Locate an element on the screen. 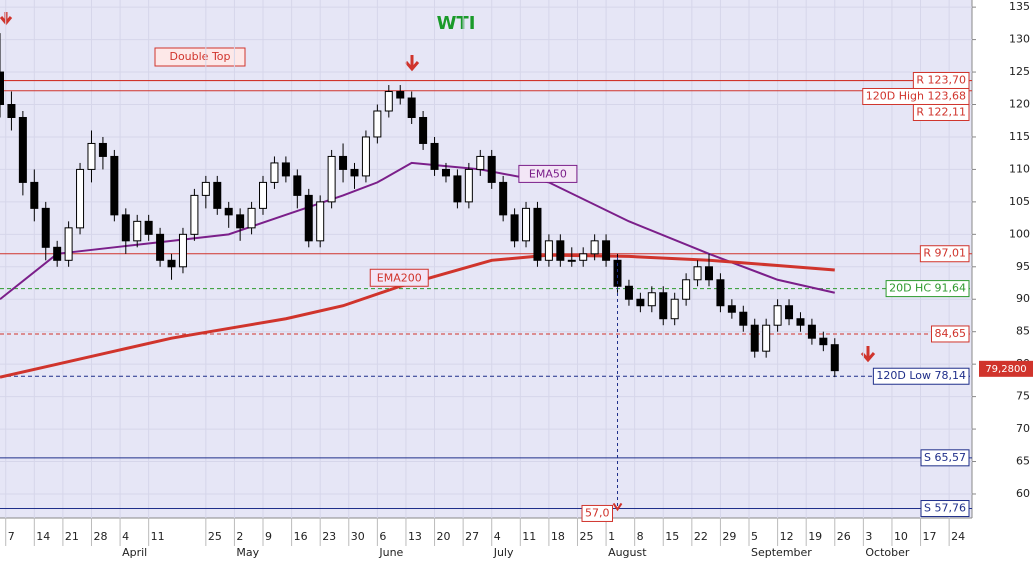 This screenshot has width=1035, height=566. x-tick-label: 4 is located at coordinates (125, 536).